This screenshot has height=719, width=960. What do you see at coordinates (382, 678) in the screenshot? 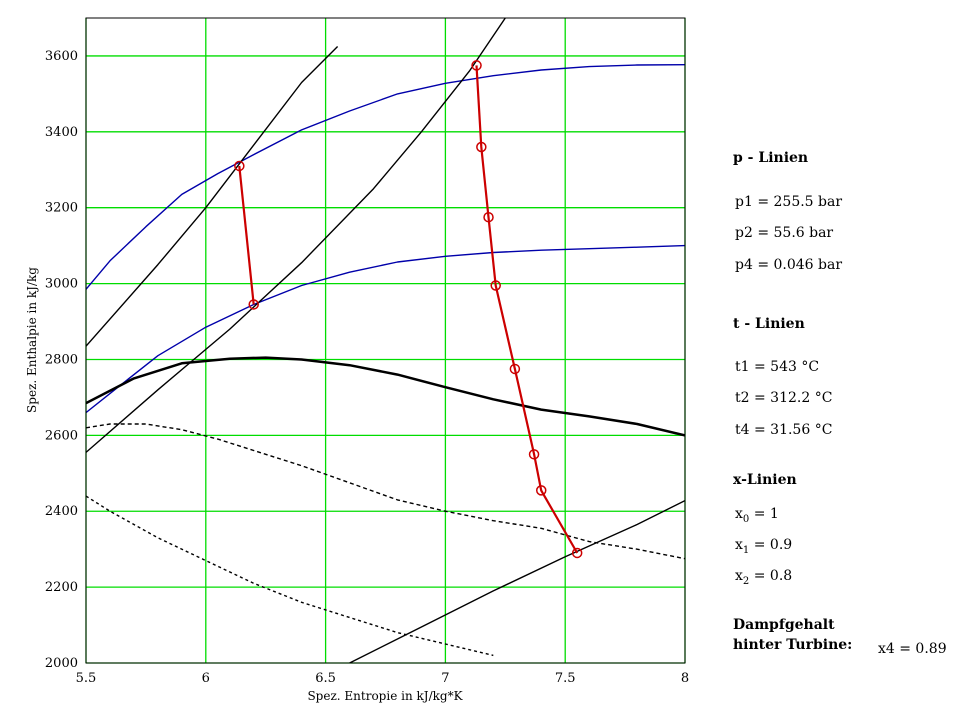
I see `x-tick-labels: 5.5 6 6.5 7 7.5 8` at bounding box center [382, 678].